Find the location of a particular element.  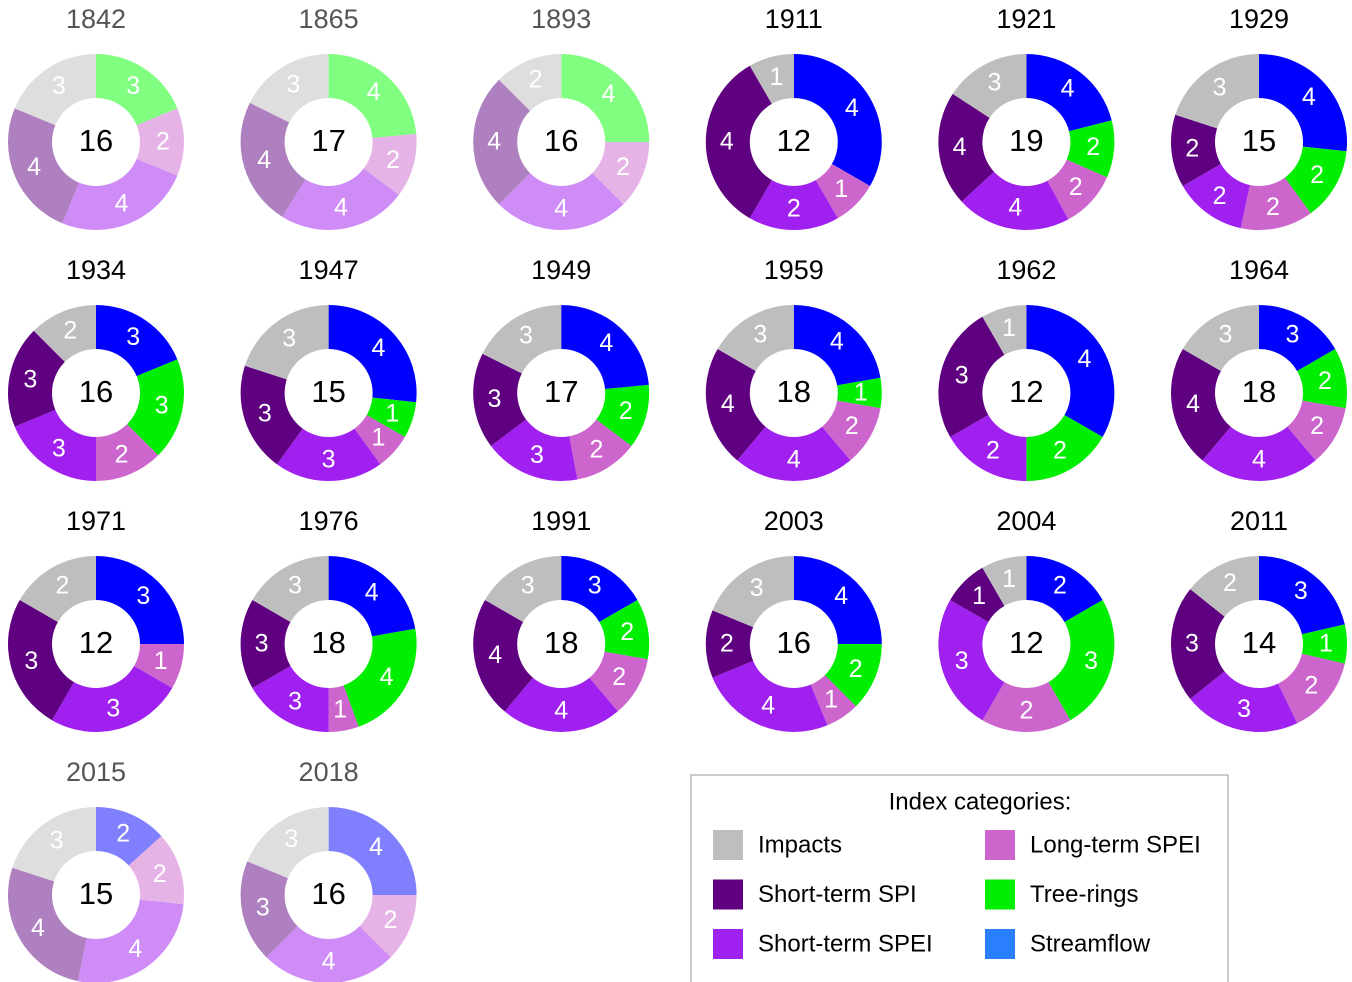

legend-label: Tree-rings is located at coordinates (1084, 894).